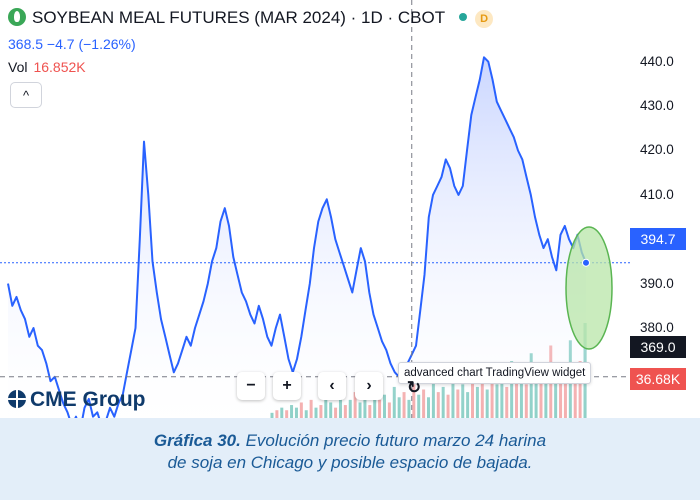  What do you see at coordinates (369, 386) in the screenshot?
I see `scroll-right-button: ›` at bounding box center [369, 386].